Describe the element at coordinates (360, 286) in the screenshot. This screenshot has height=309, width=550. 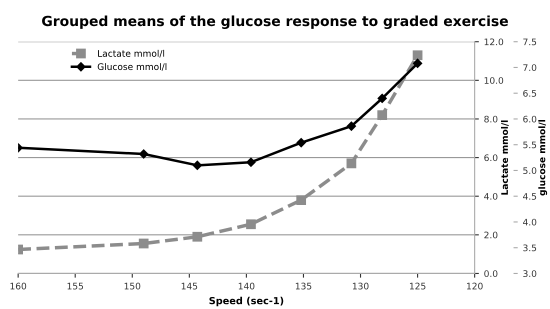
I see `x-tick-label: 130` at that location.